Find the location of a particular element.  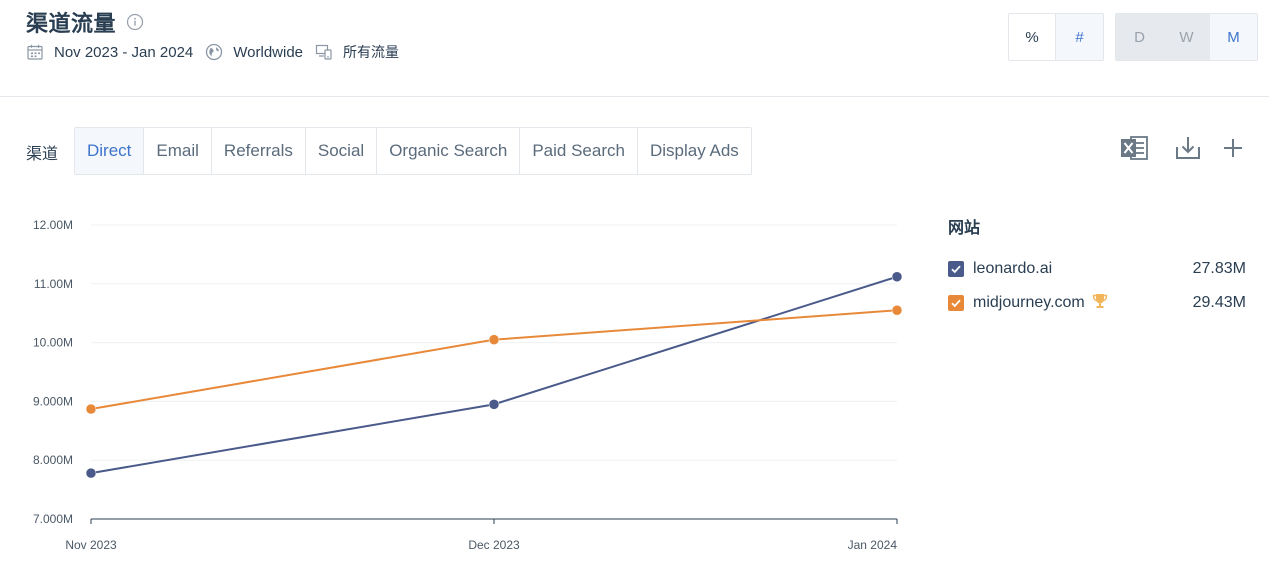

download-icon is located at coordinates (1188, 148).